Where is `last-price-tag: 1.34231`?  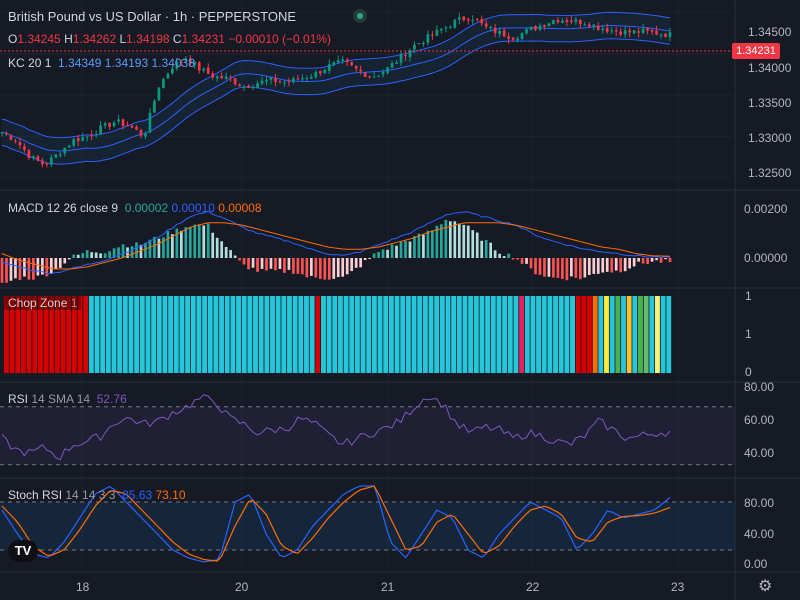
last-price-tag: 1.34231 is located at coordinates (756, 51).